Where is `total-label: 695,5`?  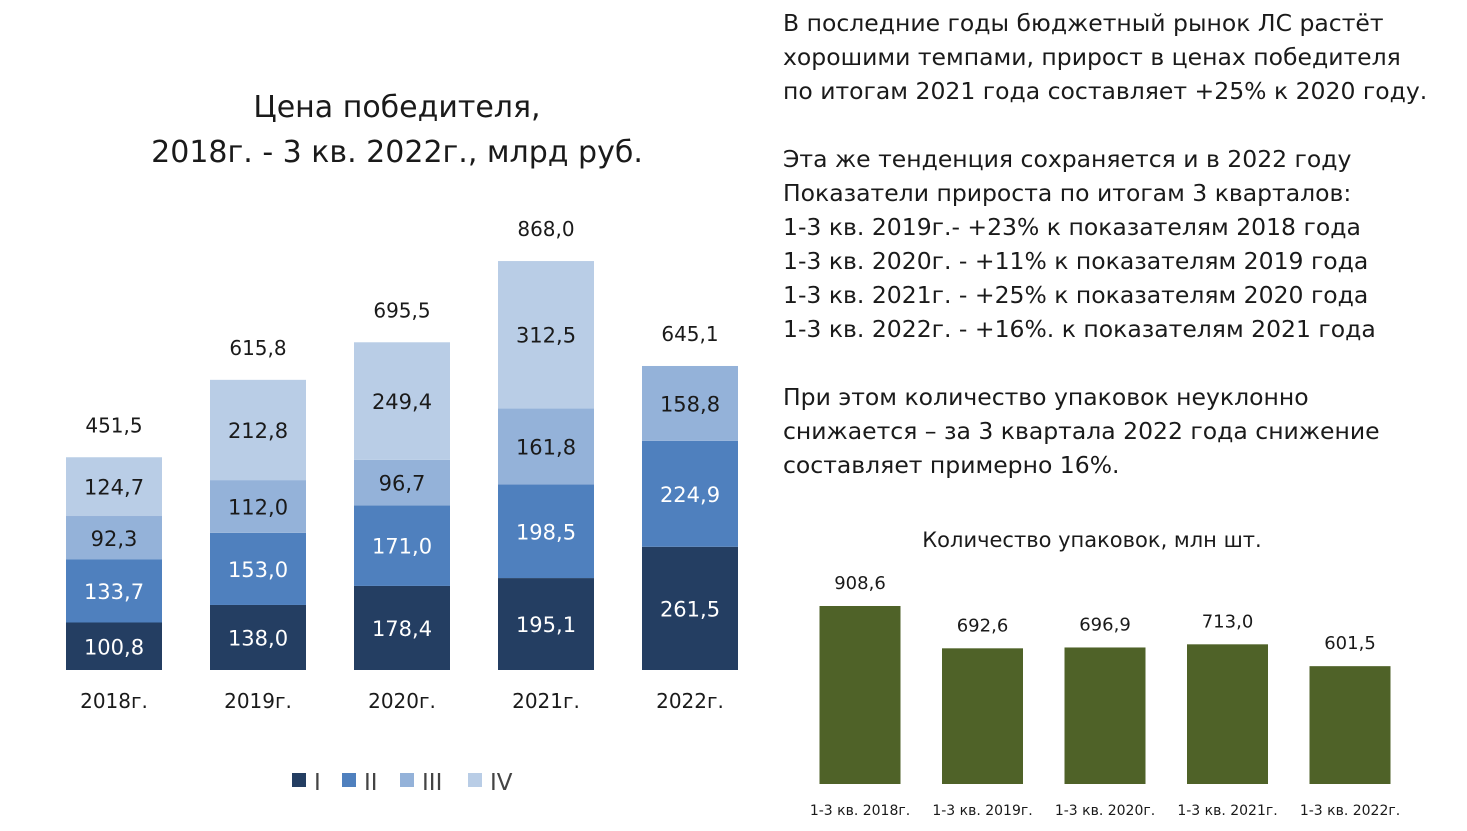 total-label: 695,5 is located at coordinates (401, 310).